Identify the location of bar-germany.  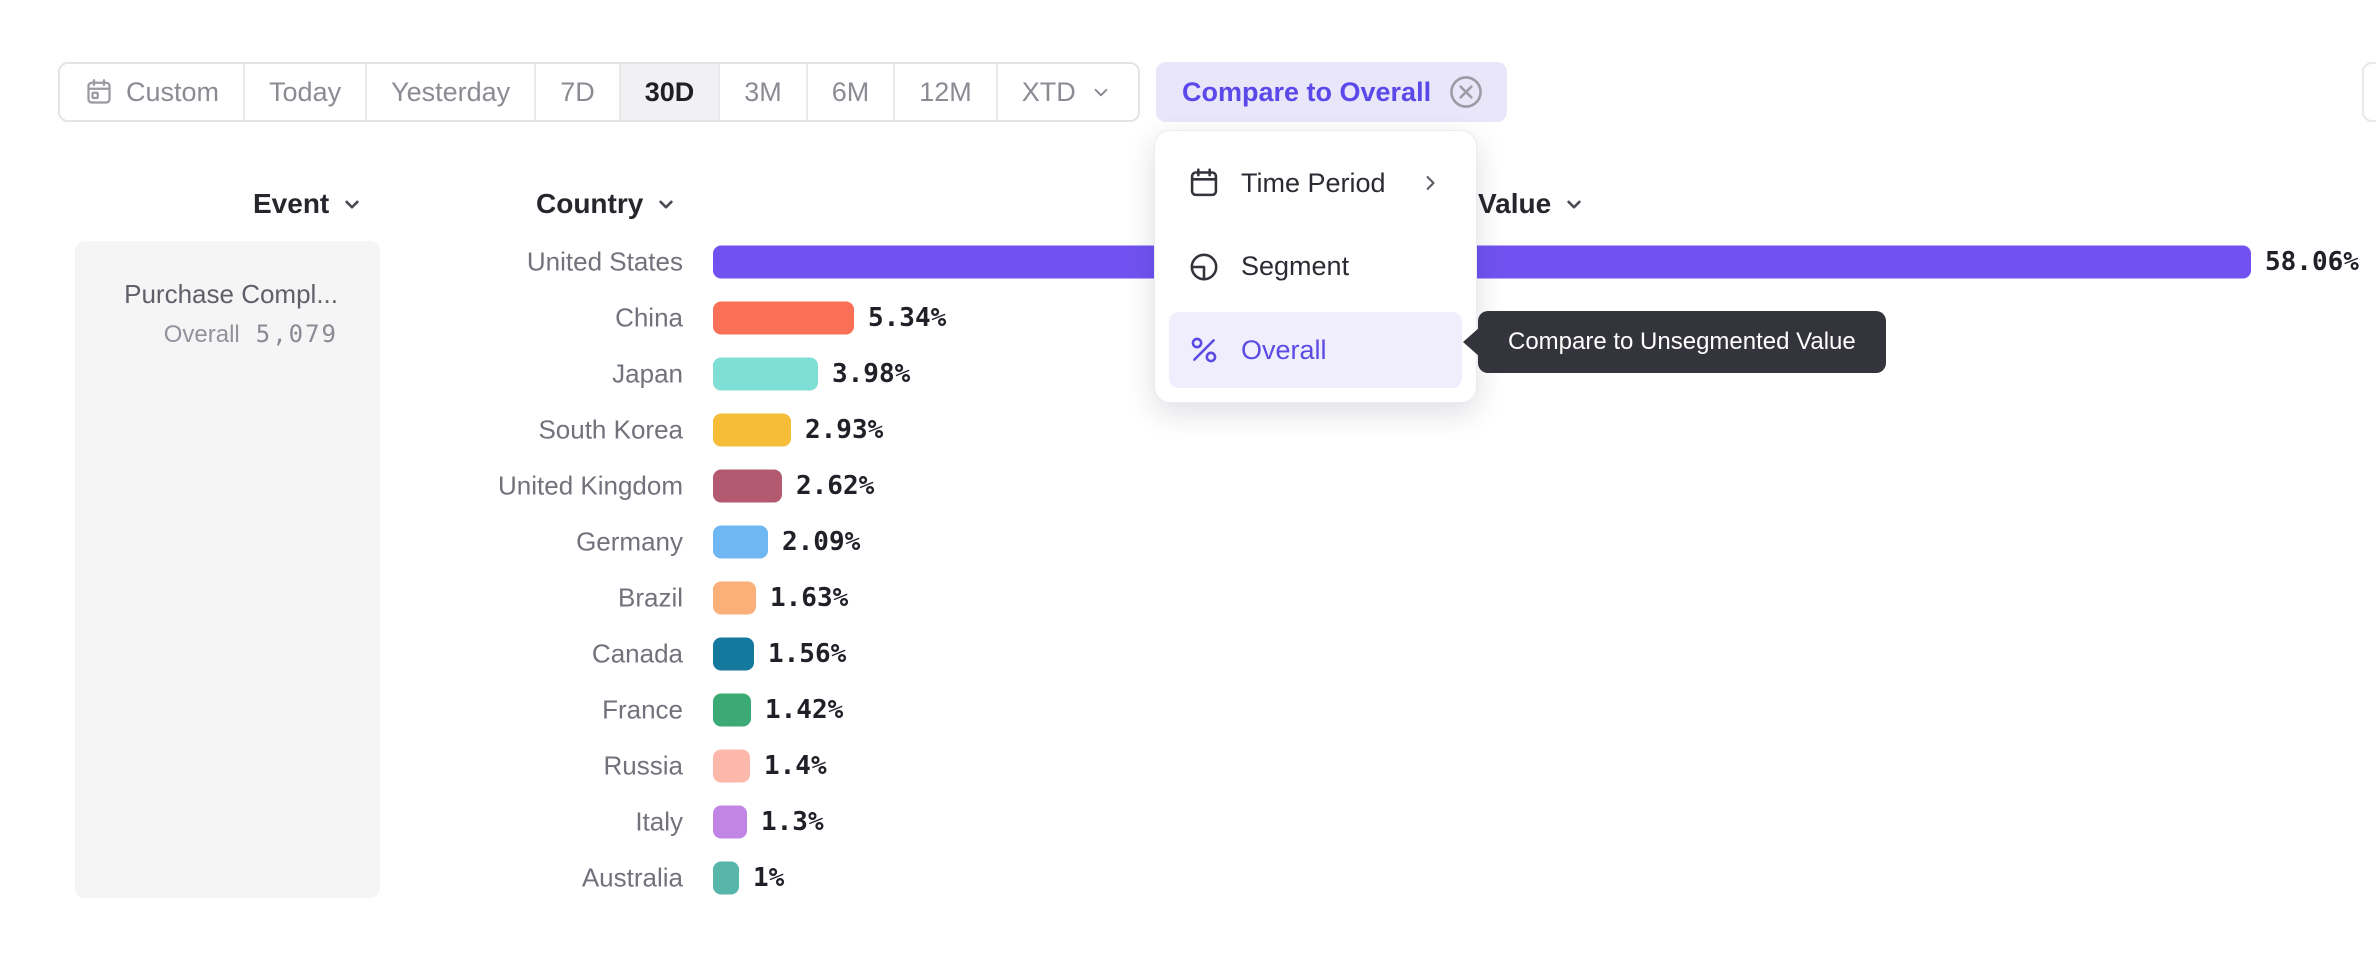
(740, 542).